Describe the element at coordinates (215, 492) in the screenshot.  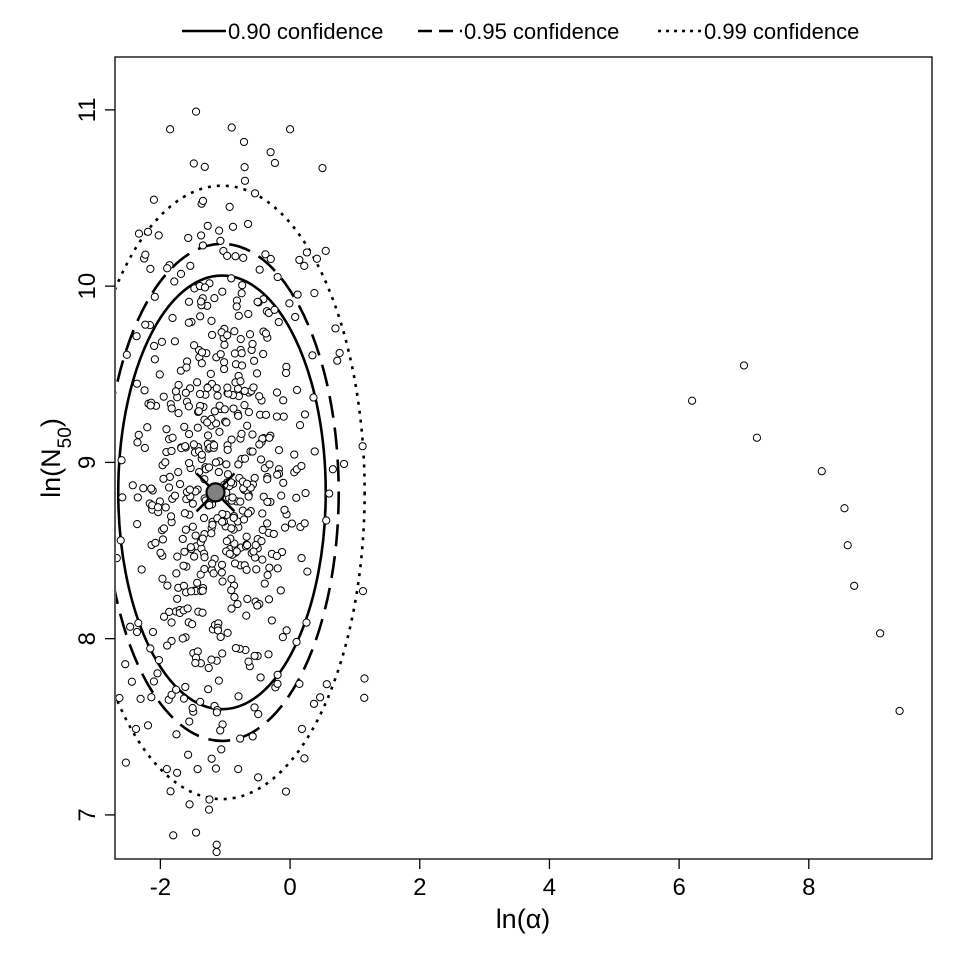
I see `estimate-marker` at that location.